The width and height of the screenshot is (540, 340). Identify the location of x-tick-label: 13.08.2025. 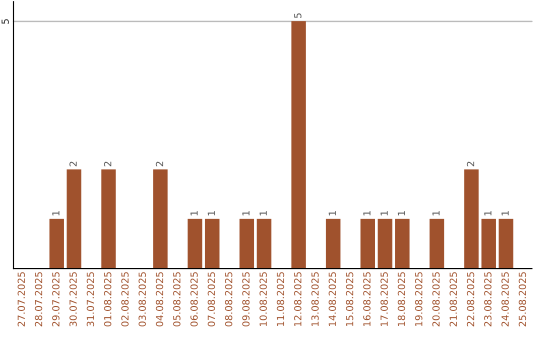
(315, 299).